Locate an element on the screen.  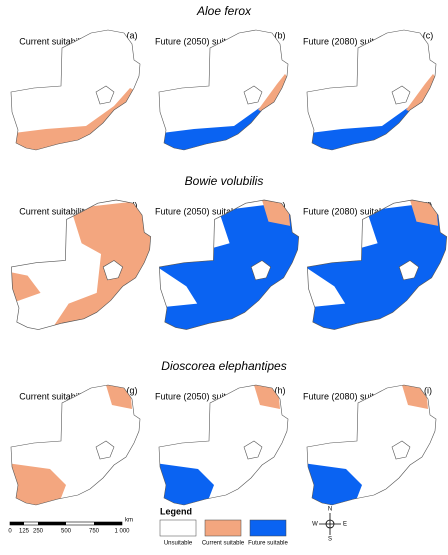
panel-label: (h) is located at coordinates (280, 390).